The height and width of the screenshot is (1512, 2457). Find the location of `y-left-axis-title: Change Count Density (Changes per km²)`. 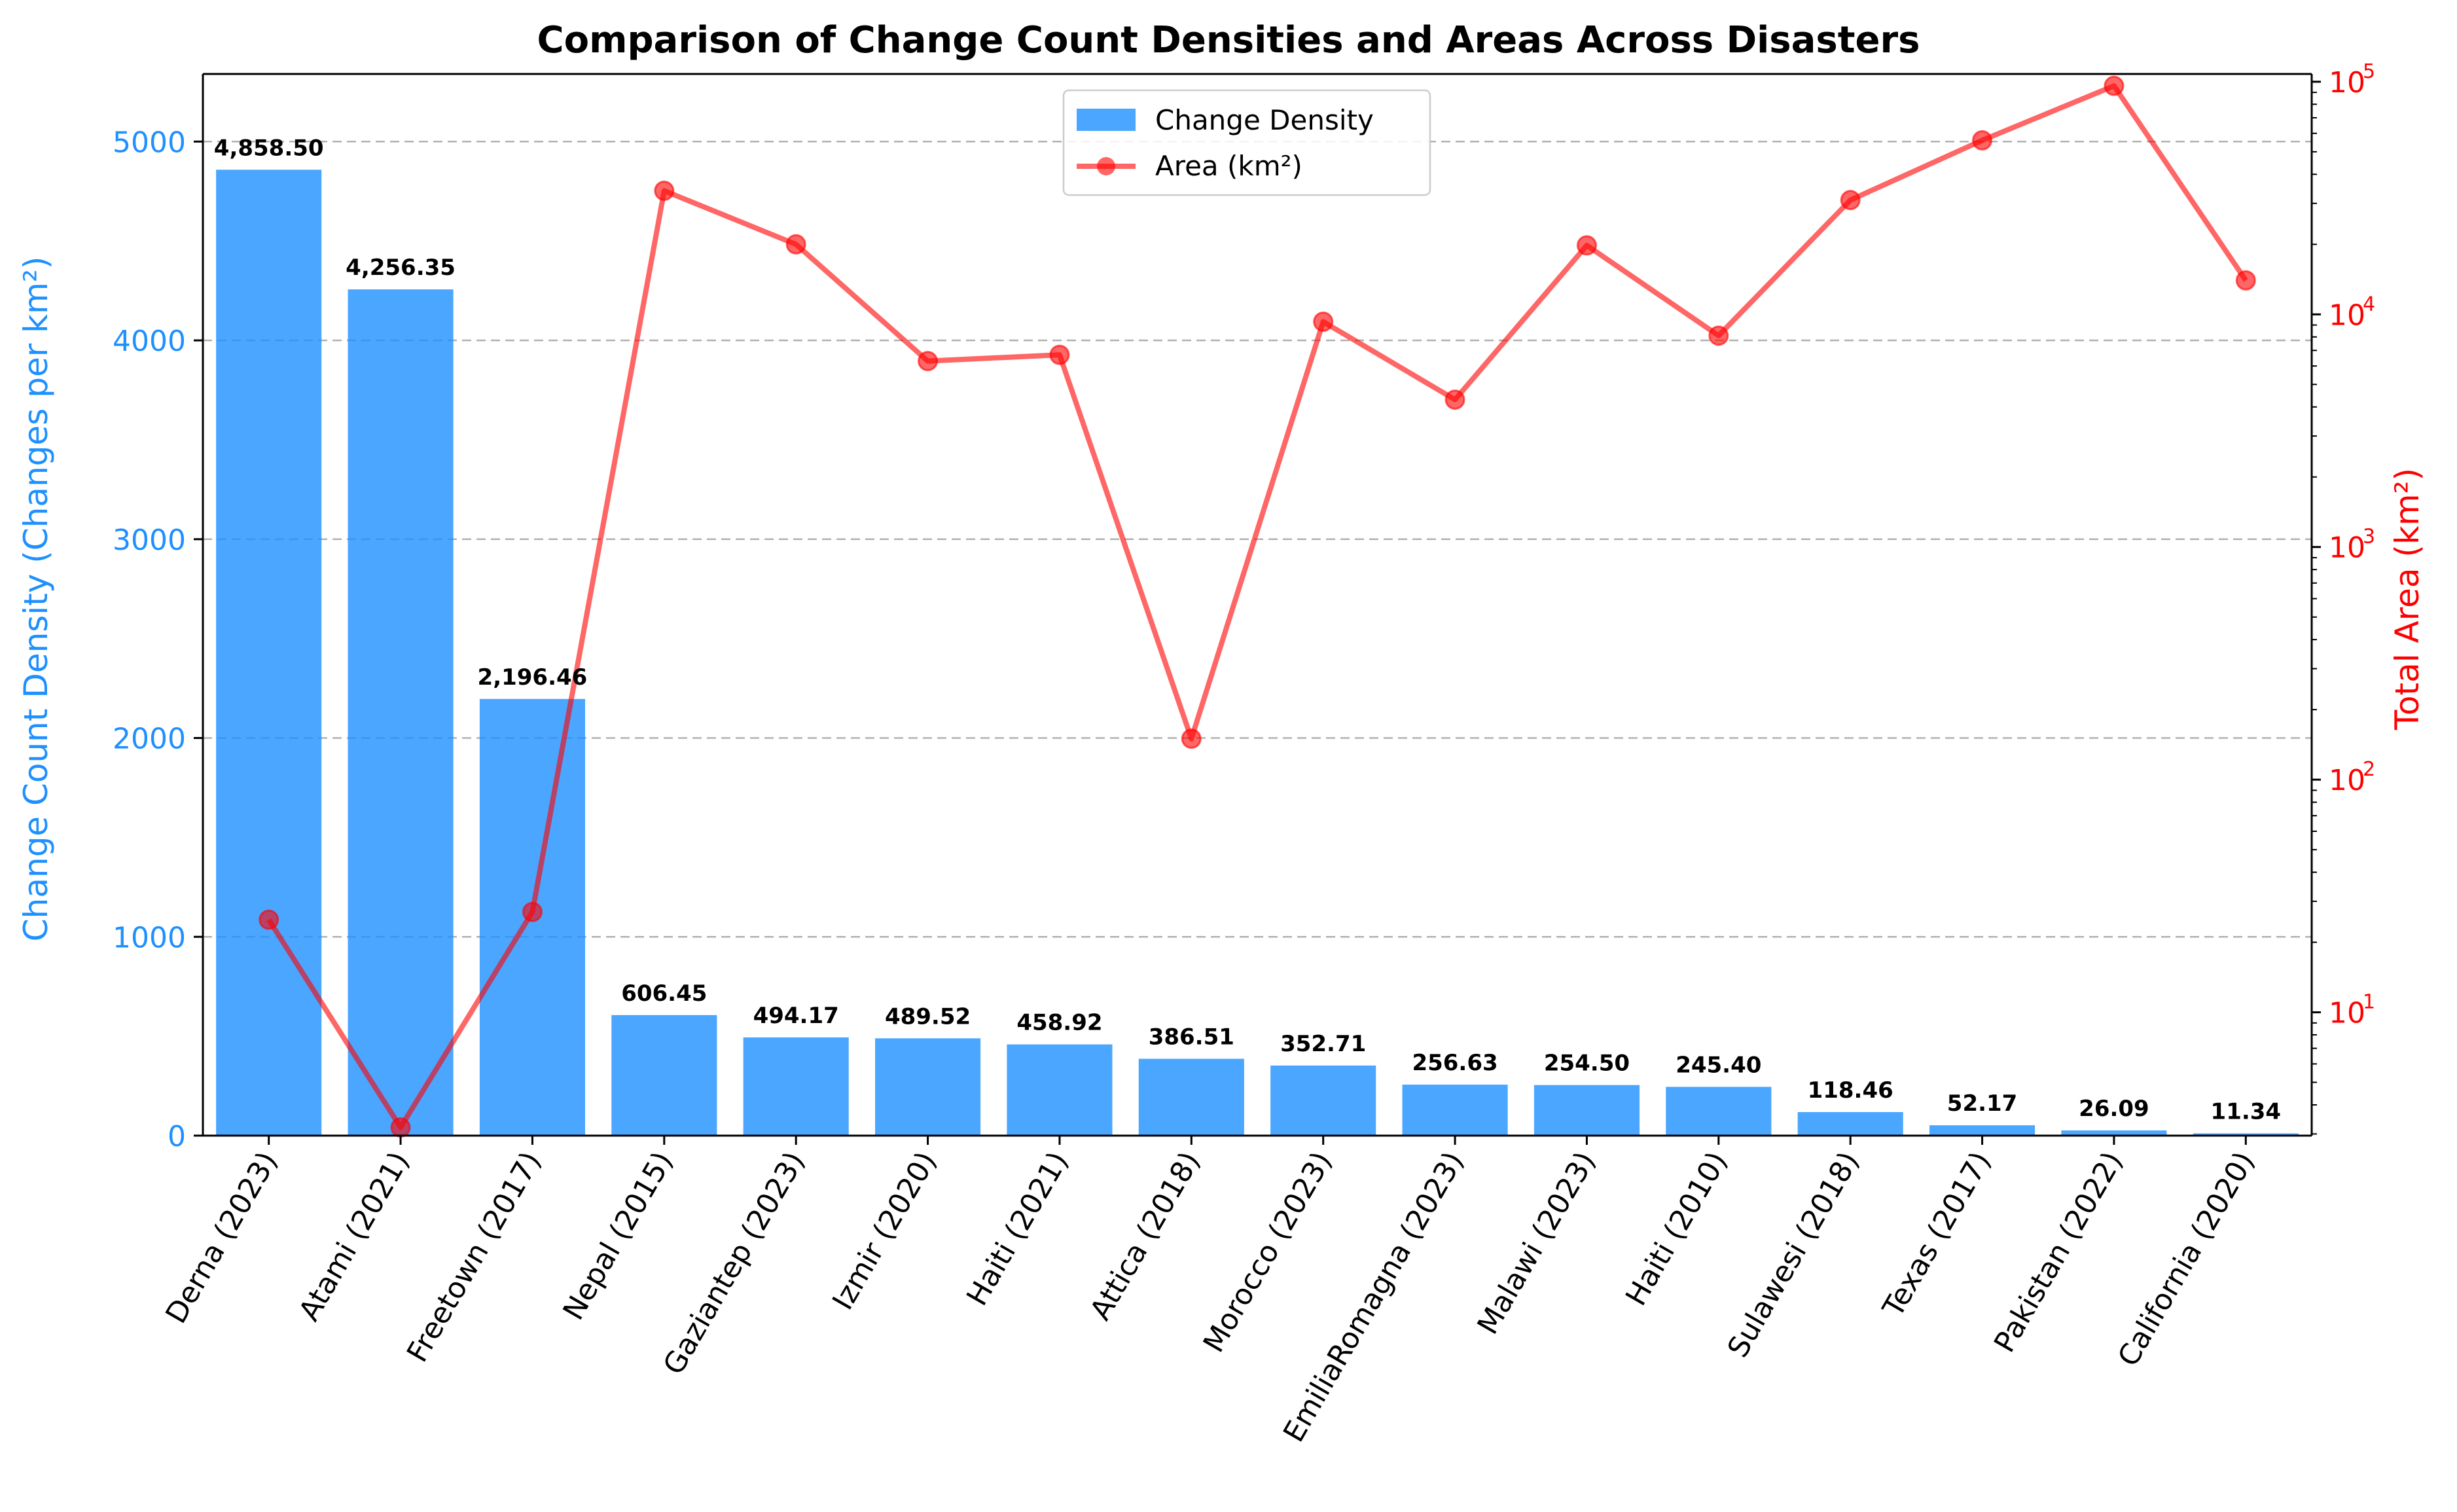

y-left-axis-title: Change Count Density (Changes per km²) is located at coordinates (36, 599).